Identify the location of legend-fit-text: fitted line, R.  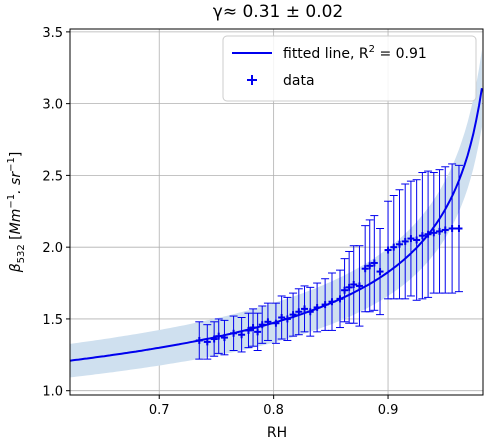
(326, 54).